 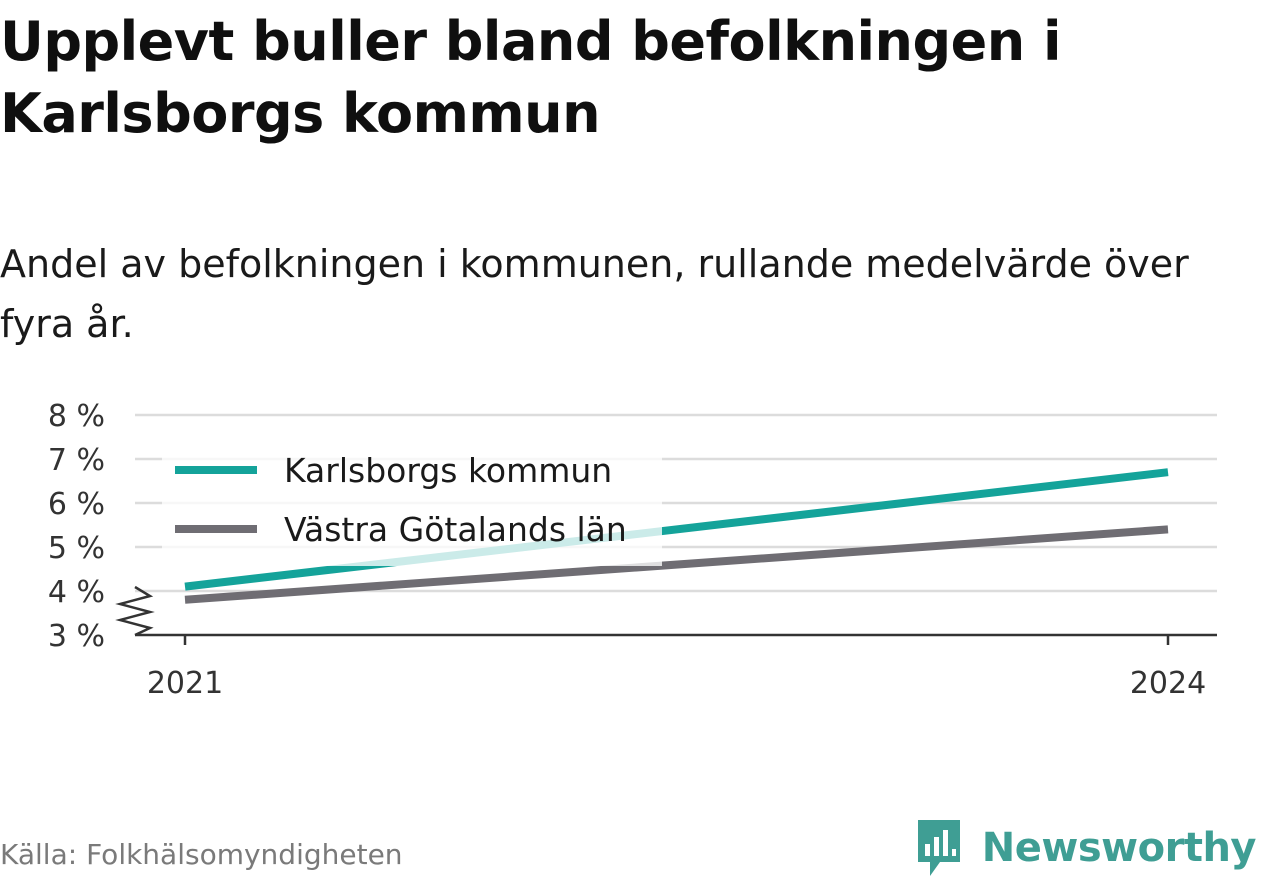 I want to click on x-tick-label: 2024, so click(x=1168, y=683).